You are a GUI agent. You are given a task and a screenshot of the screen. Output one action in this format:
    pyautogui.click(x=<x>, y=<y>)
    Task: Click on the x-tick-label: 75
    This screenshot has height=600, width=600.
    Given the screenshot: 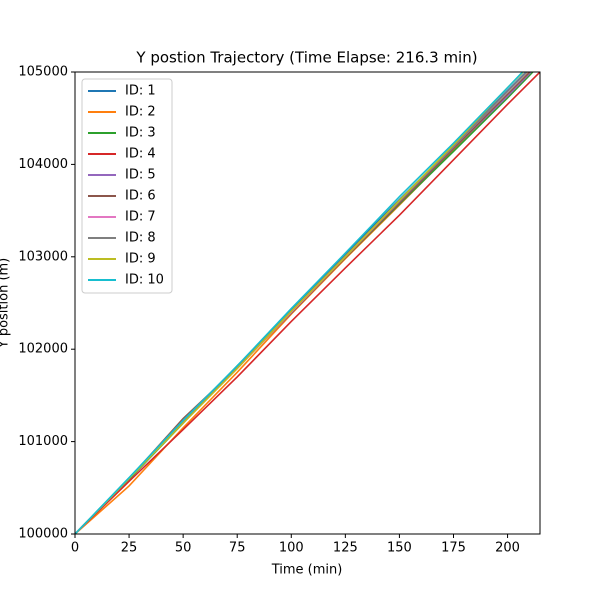 What is the action you would take?
    pyautogui.click(x=237, y=548)
    